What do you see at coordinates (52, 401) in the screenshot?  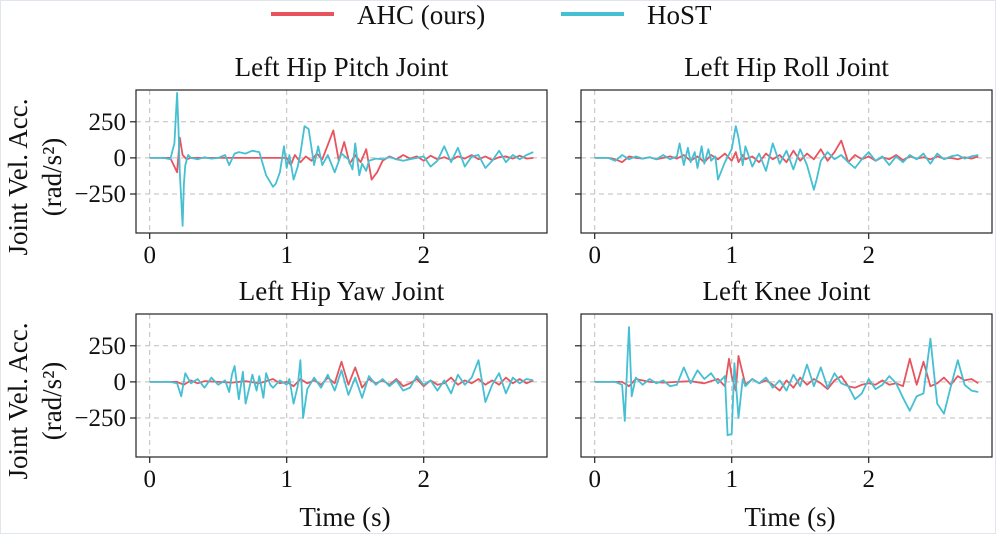 I see `y-axis-label-bottom-line2: (rad/s²)` at bounding box center [52, 401].